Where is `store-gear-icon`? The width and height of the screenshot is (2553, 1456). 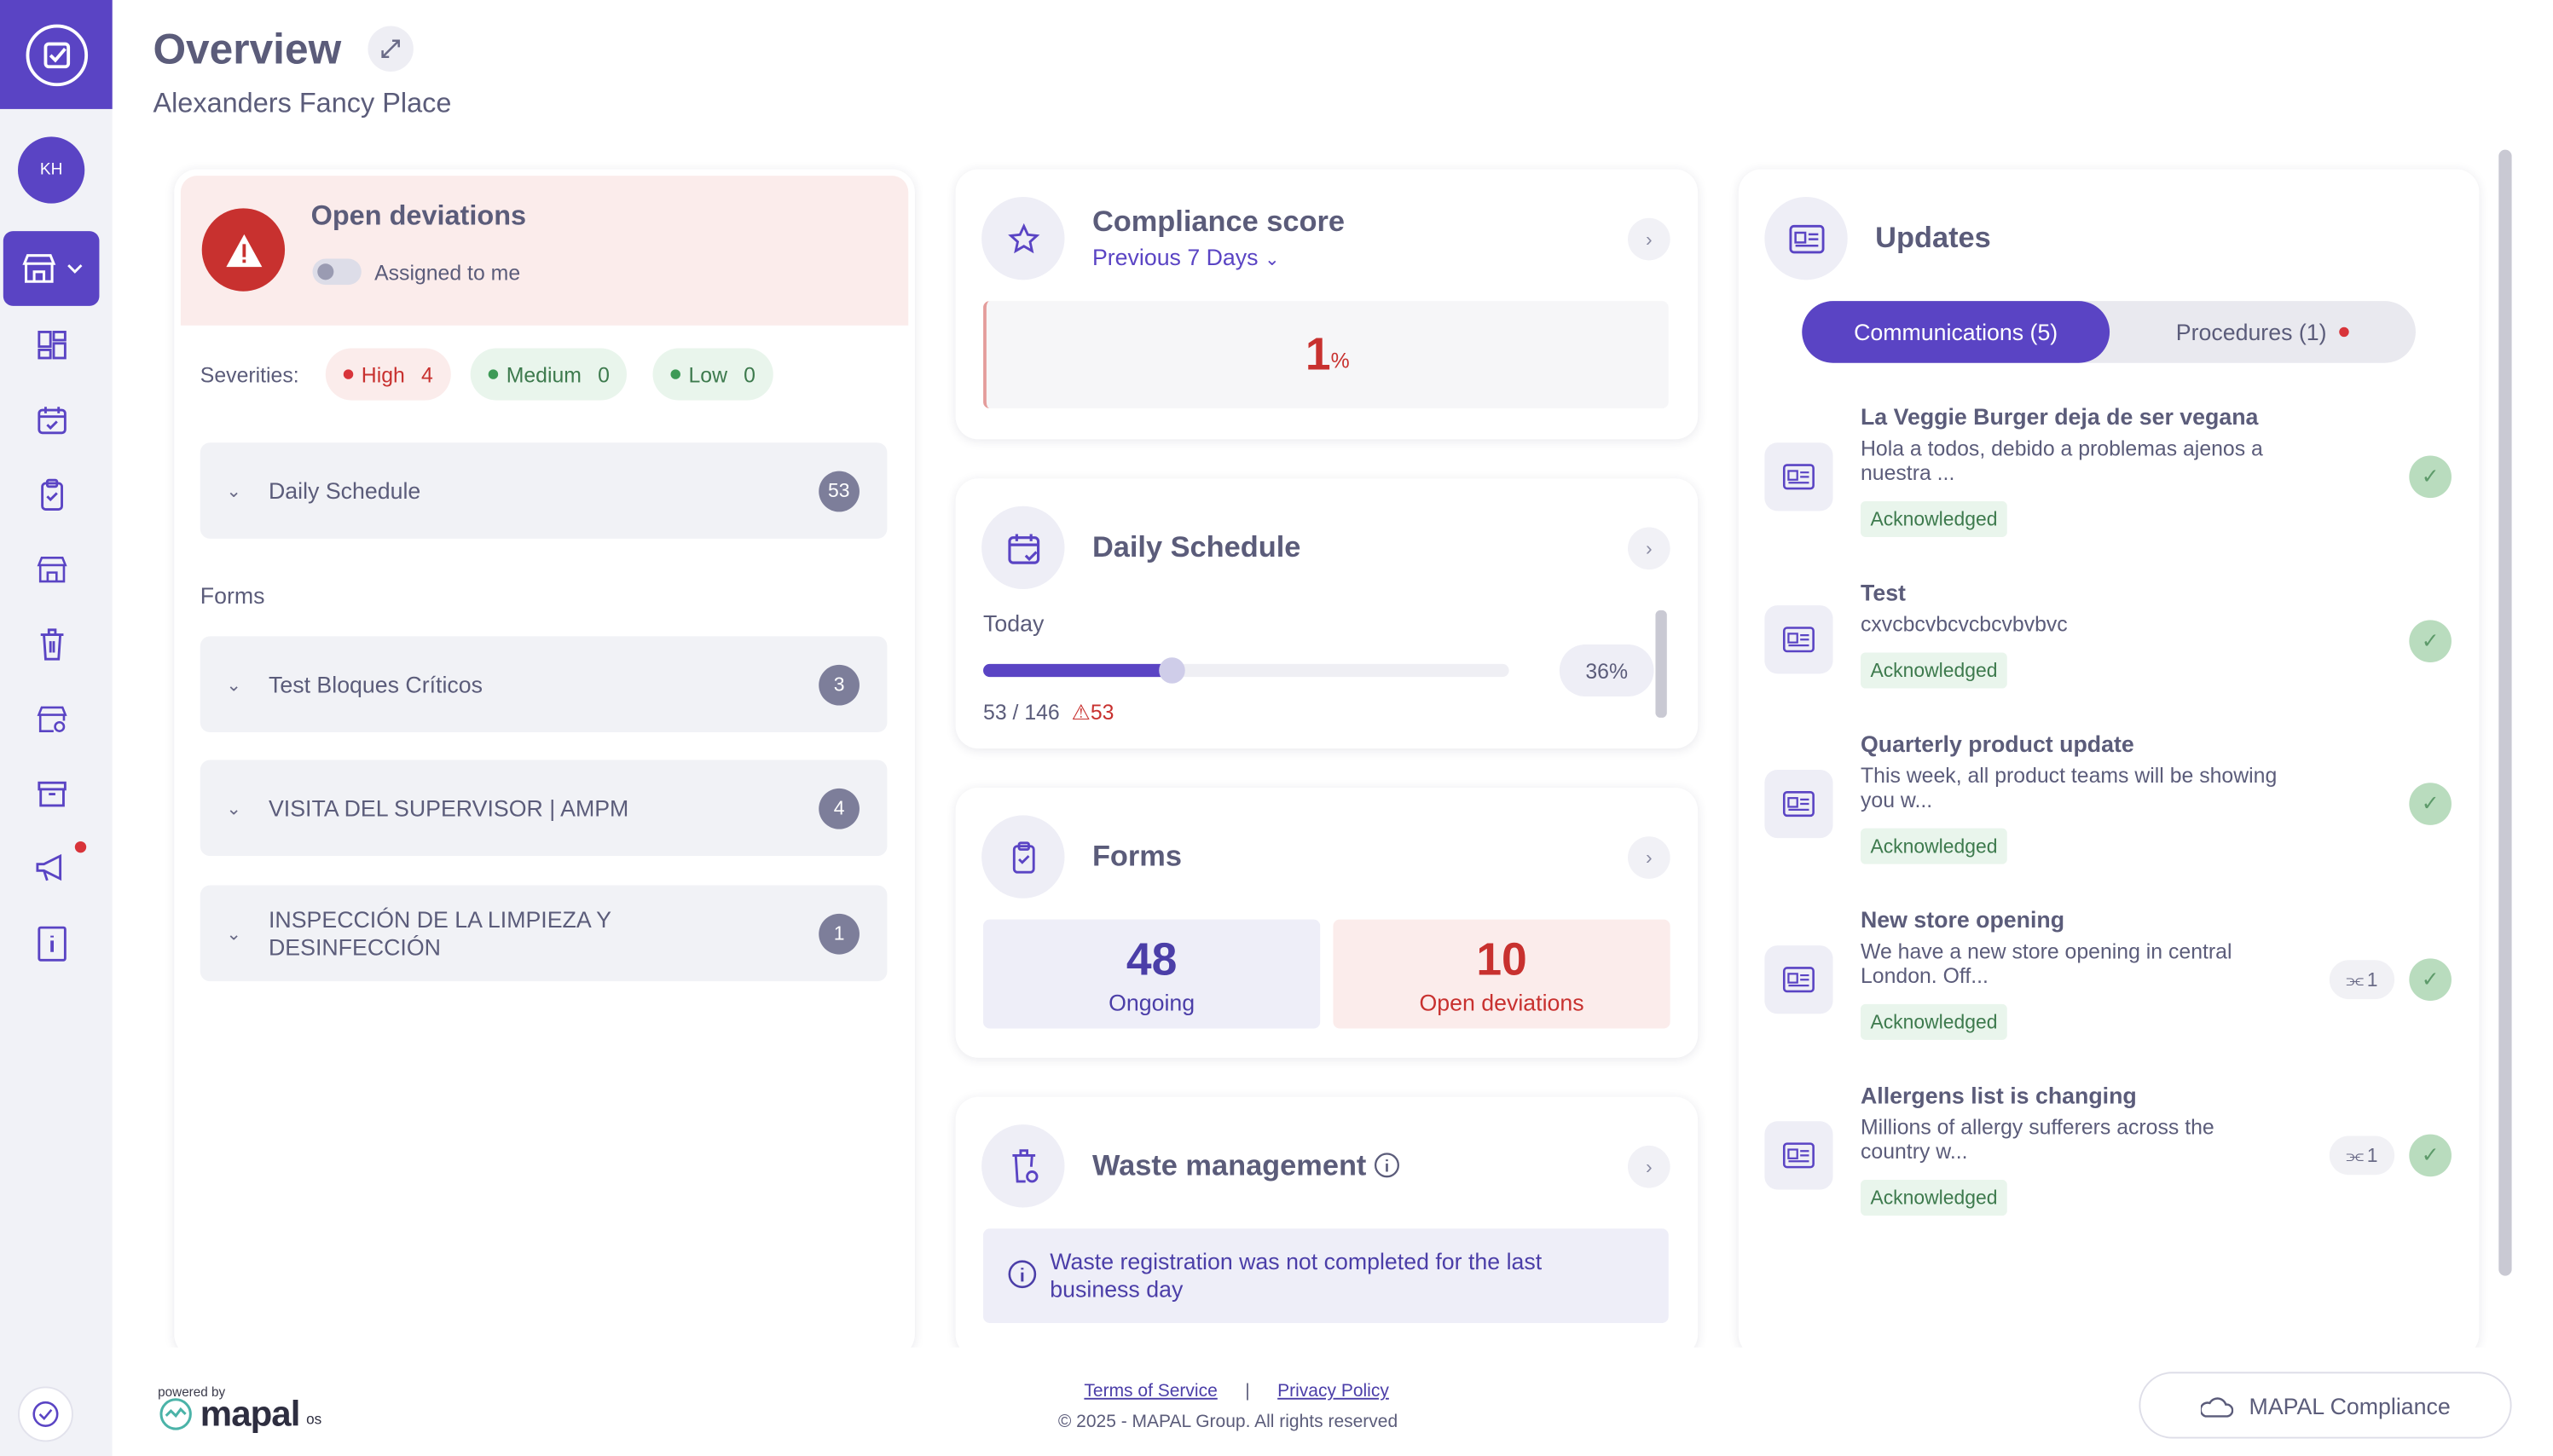
store-gear-icon is located at coordinates (52, 719).